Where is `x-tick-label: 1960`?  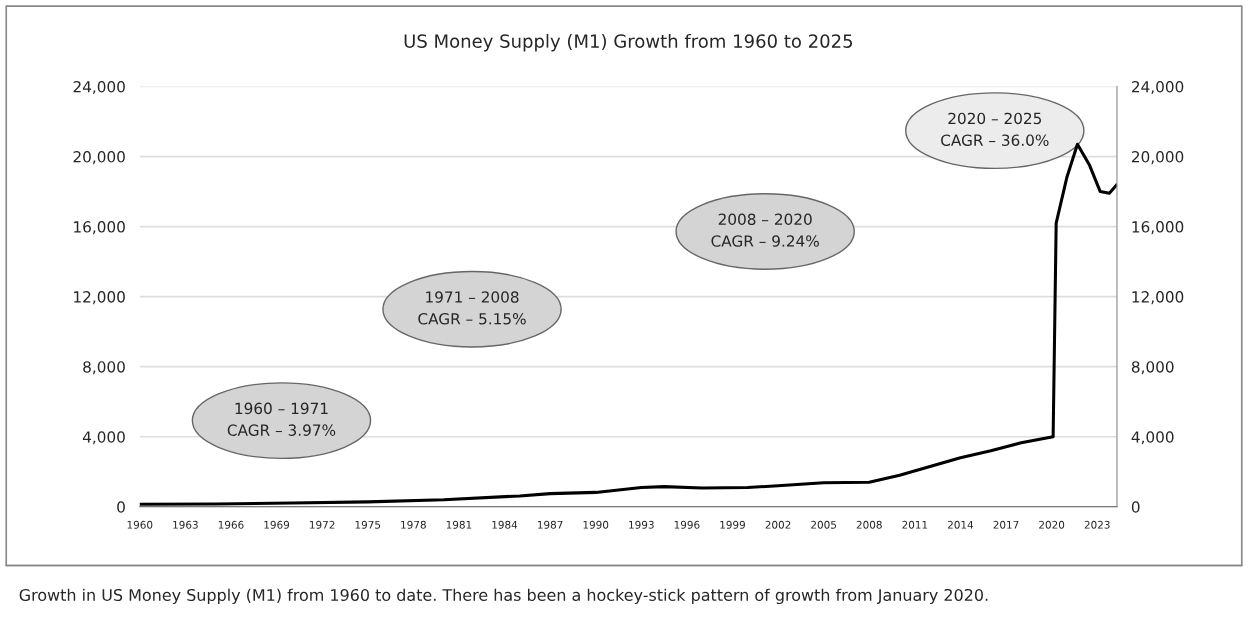
x-tick-label: 1960 is located at coordinates (140, 524).